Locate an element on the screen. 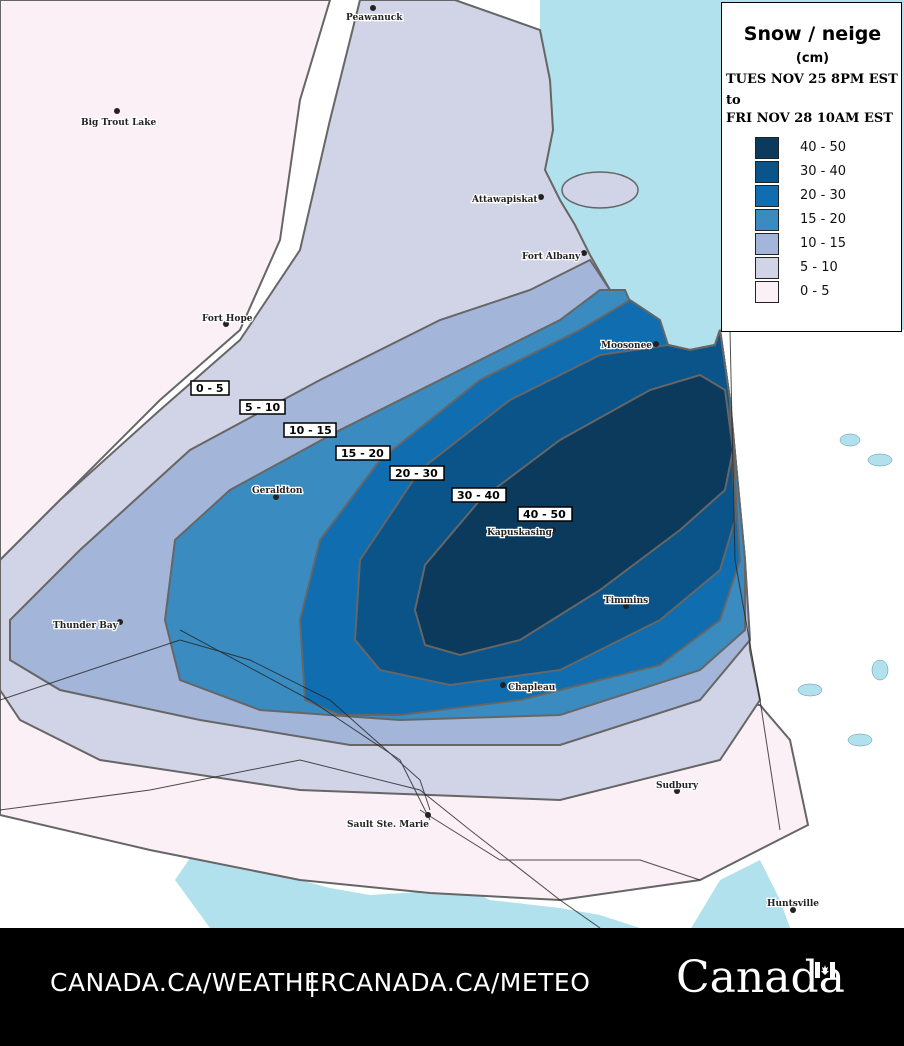  city-timmins: Timmins is located at coordinates (626, 602).